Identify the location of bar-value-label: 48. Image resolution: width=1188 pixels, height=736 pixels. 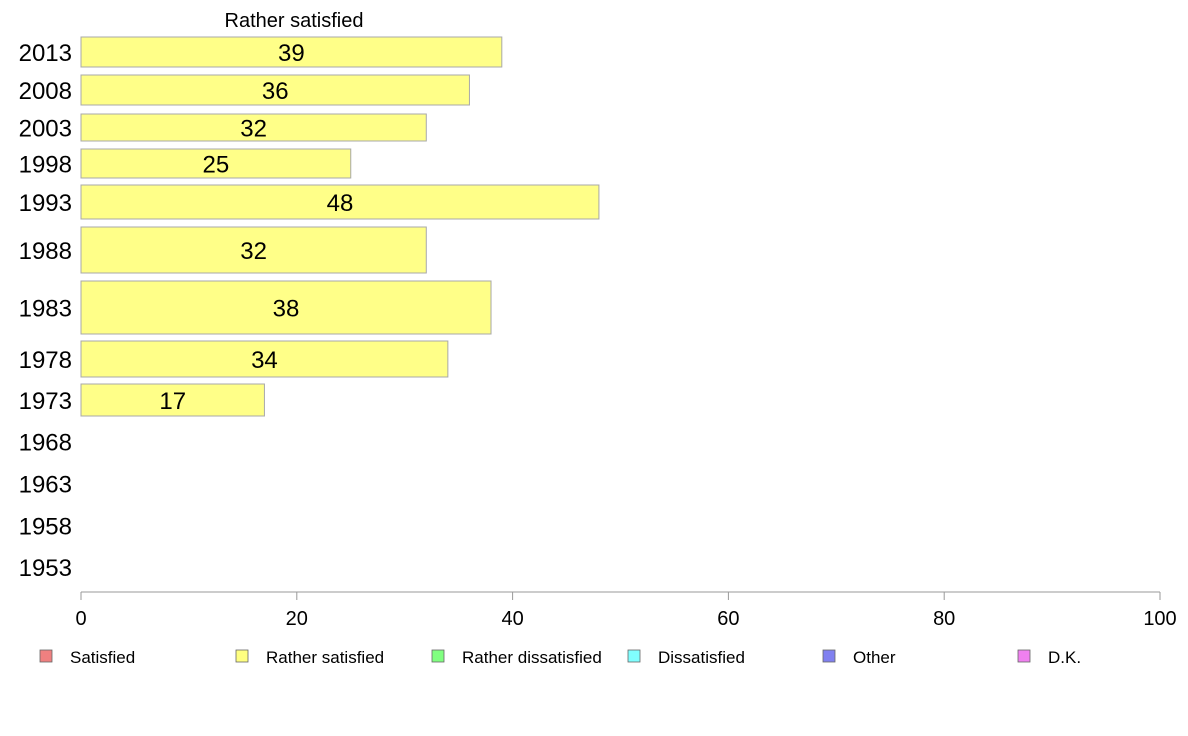
(340, 203).